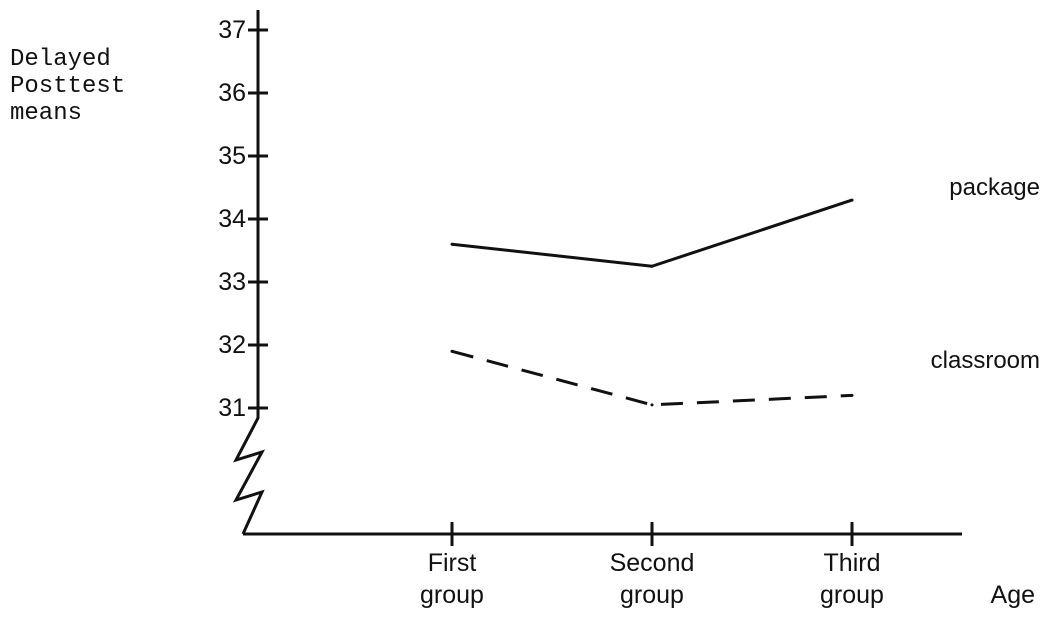  I want to click on x-tick-label-1-line2: group, so click(452, 595).